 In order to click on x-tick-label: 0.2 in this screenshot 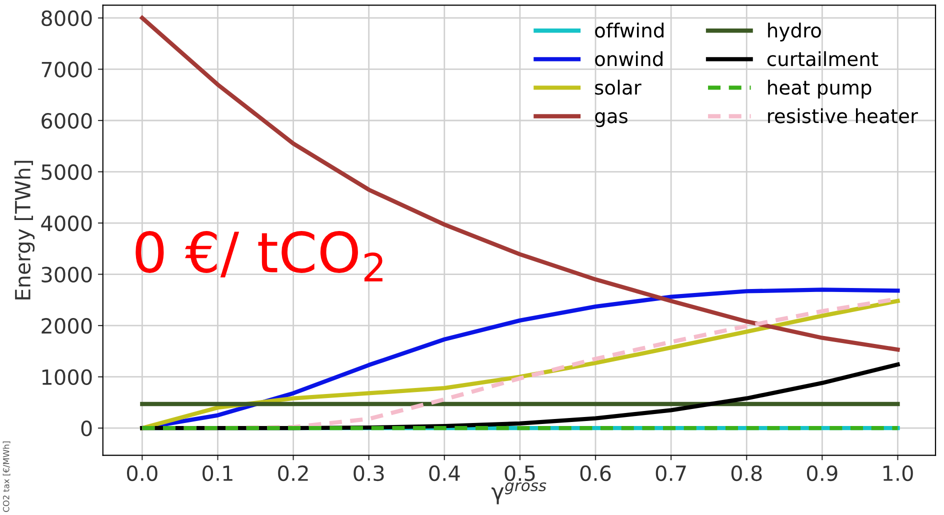, I will do `click(293, 473)`.